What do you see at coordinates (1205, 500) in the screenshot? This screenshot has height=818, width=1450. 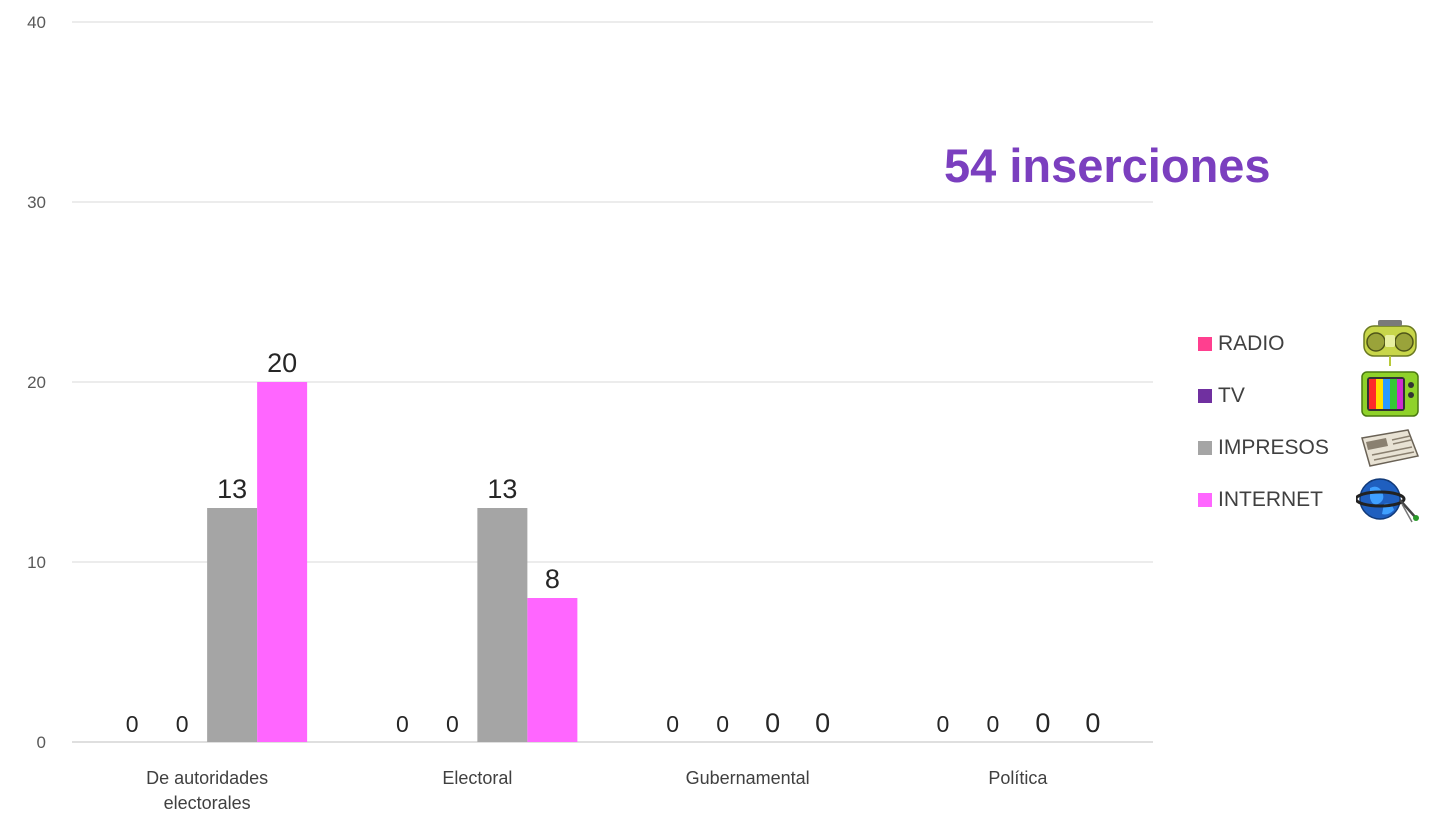 I see `legend-swatch-internet` at bounding box center [1205, 500].